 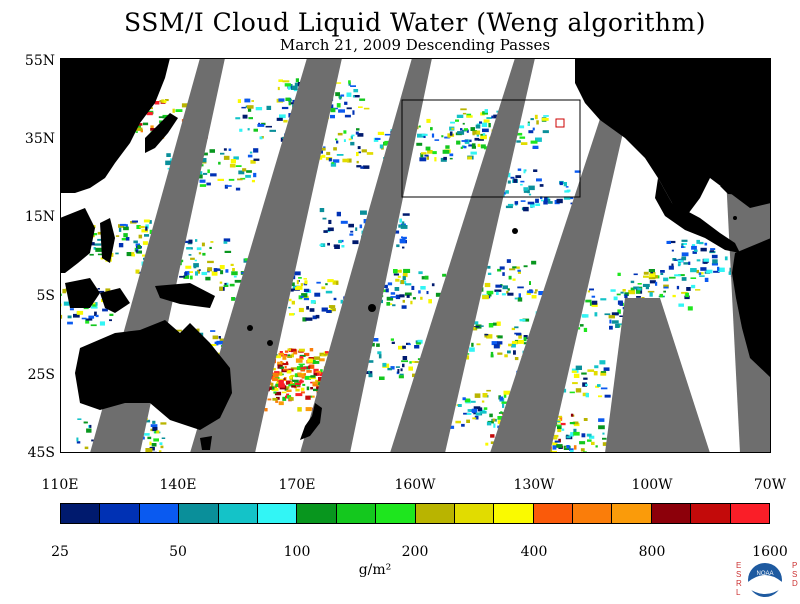 I want to click on map-subtitle: March 21, 2009 Descending Passes, so click(x=400, y=45).